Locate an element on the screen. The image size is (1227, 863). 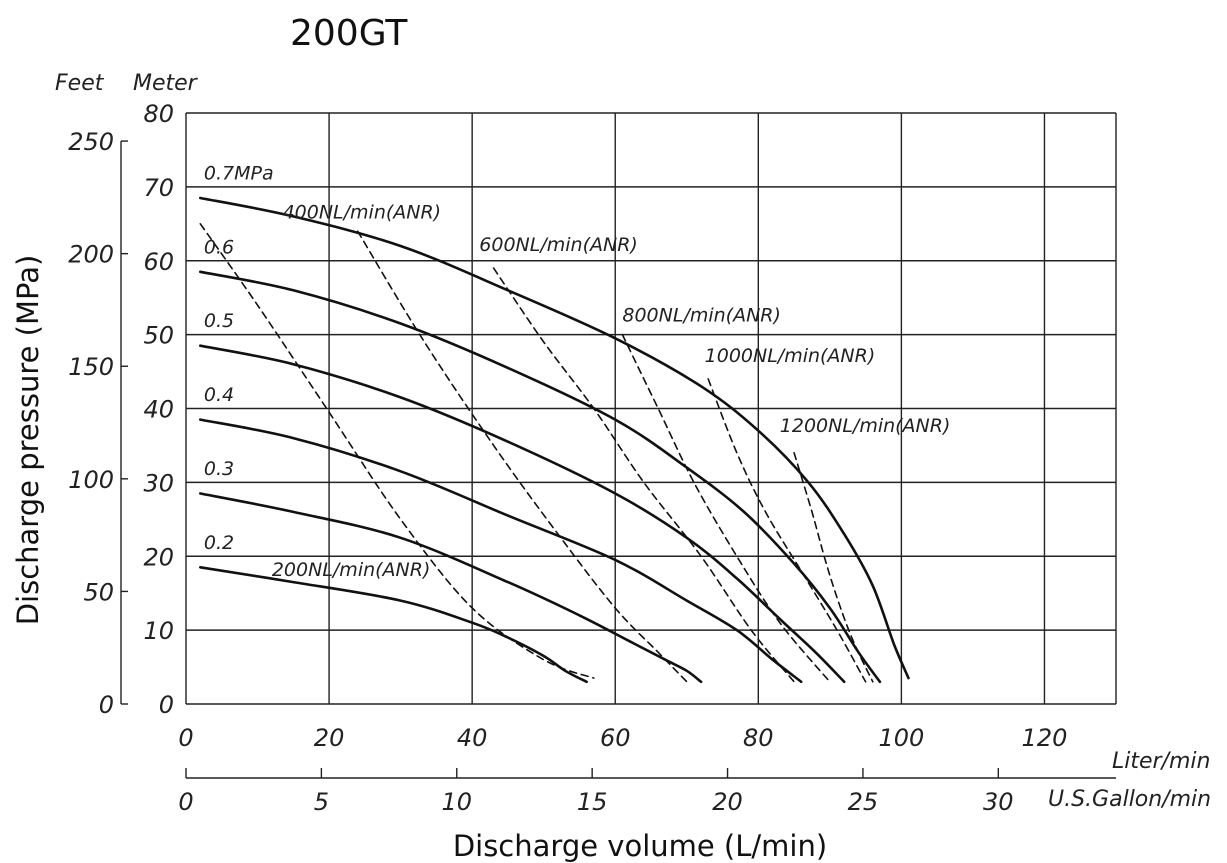
x-secondary-tick-label: 5 is located at coordinates (321, 802).